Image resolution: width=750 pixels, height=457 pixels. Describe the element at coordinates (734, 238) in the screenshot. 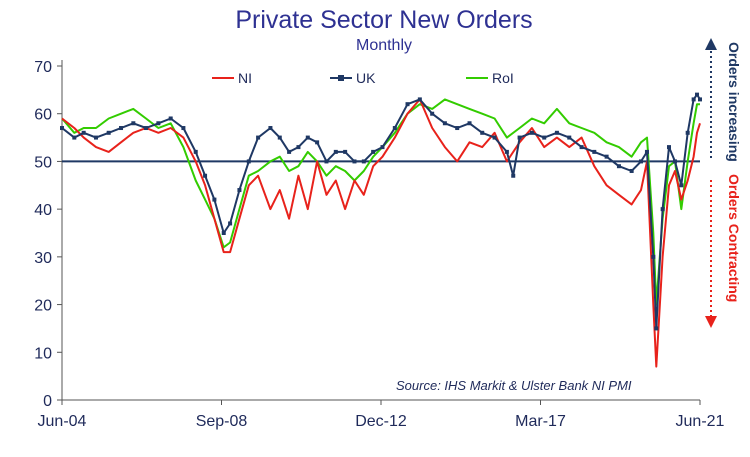

I see `orders-contracting-label: Orders Contracting` at that location.